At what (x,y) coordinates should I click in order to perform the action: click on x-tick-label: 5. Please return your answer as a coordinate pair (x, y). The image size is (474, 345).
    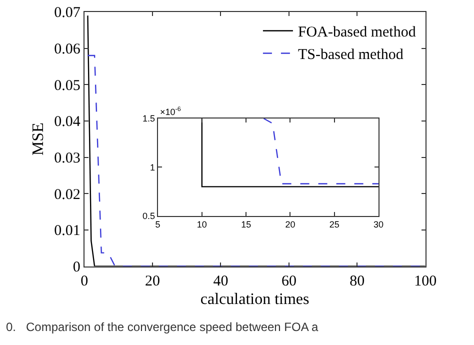
    Looking at the image, I should click on (157, 225).